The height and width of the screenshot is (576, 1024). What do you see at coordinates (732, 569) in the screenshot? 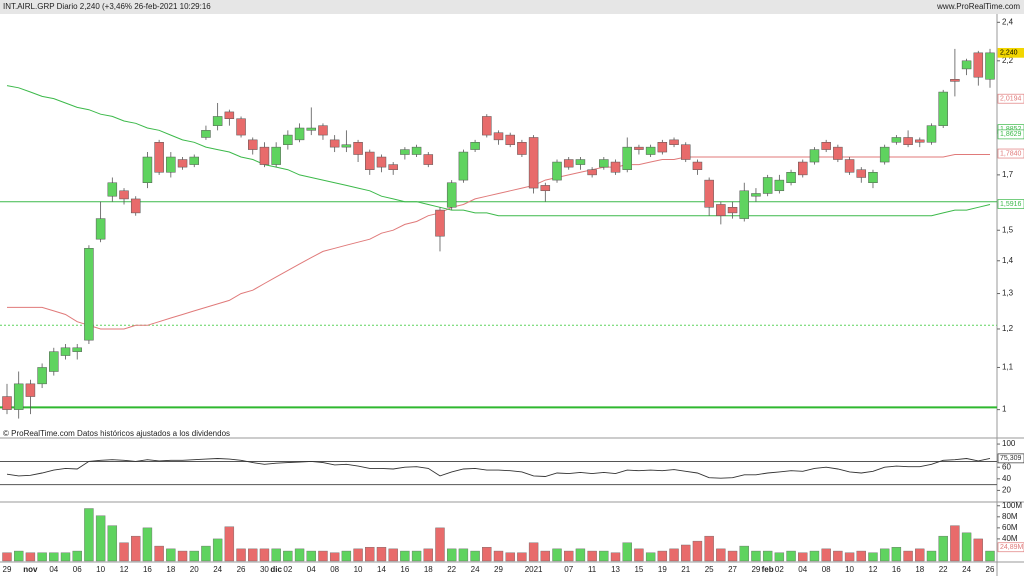
I see `x-tick-label: 27` at bounding box center [732, 569].